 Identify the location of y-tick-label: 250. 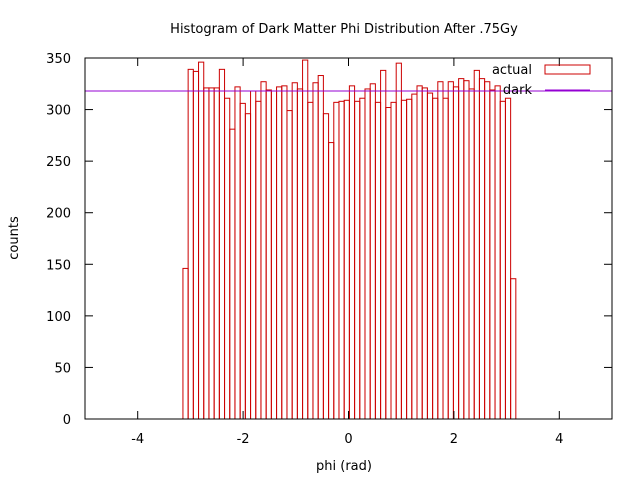
(58, 162).